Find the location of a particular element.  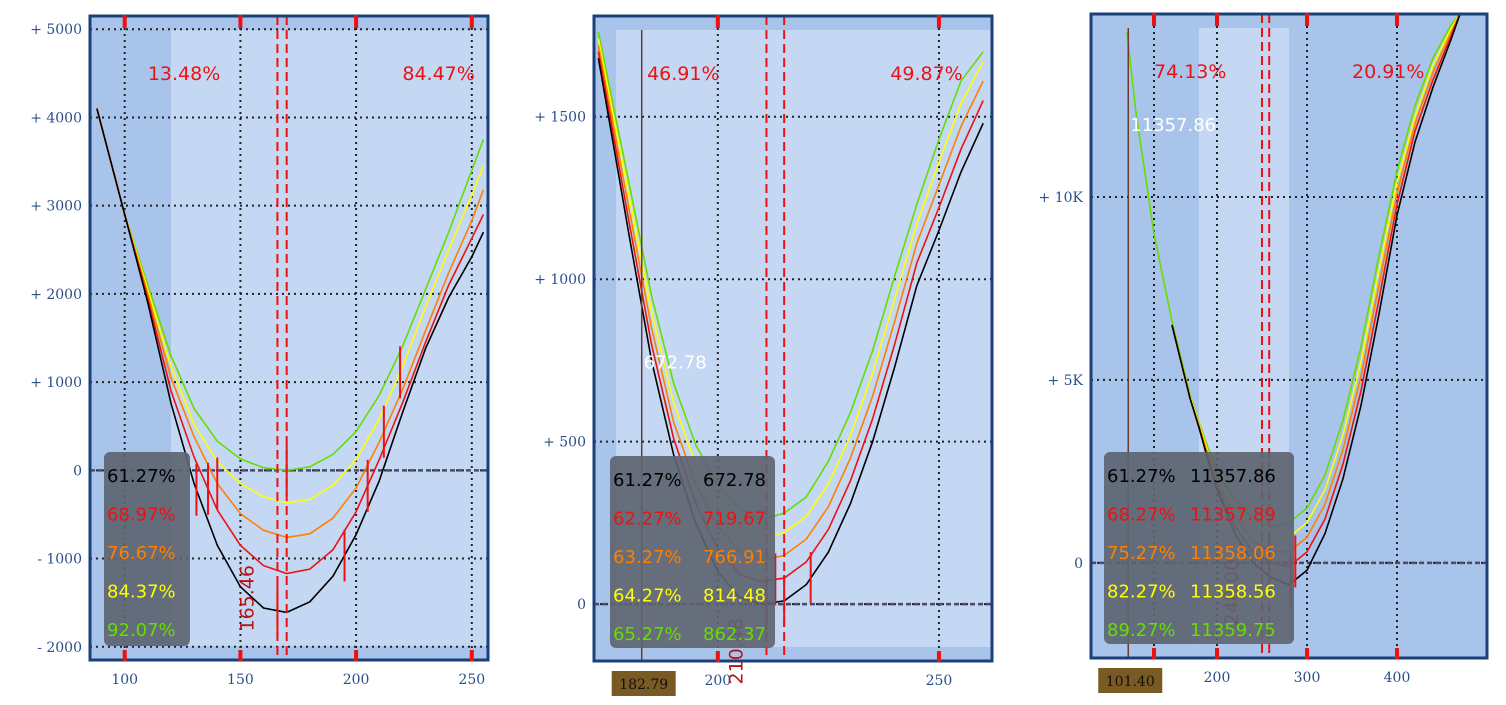

x-tick-label: 400 is located at coordinates (1397, 678).